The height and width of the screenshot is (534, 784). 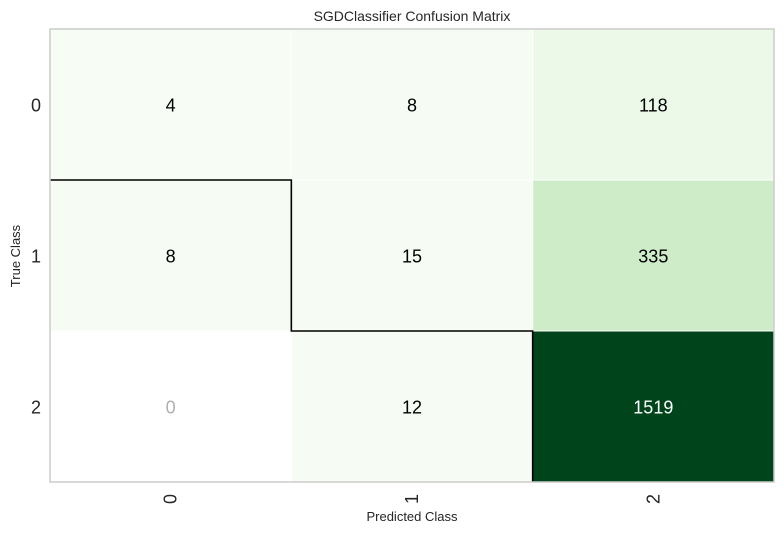 I want to click on y-tick-1: 1, so click(x=36, y=257).